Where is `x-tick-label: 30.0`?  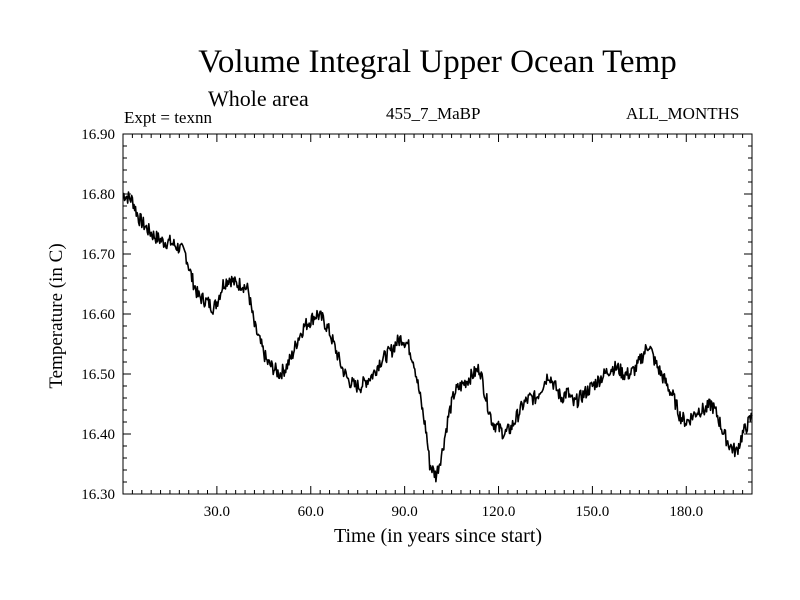
x-tick-label: 30.0 is located at coordinates (217, 512).